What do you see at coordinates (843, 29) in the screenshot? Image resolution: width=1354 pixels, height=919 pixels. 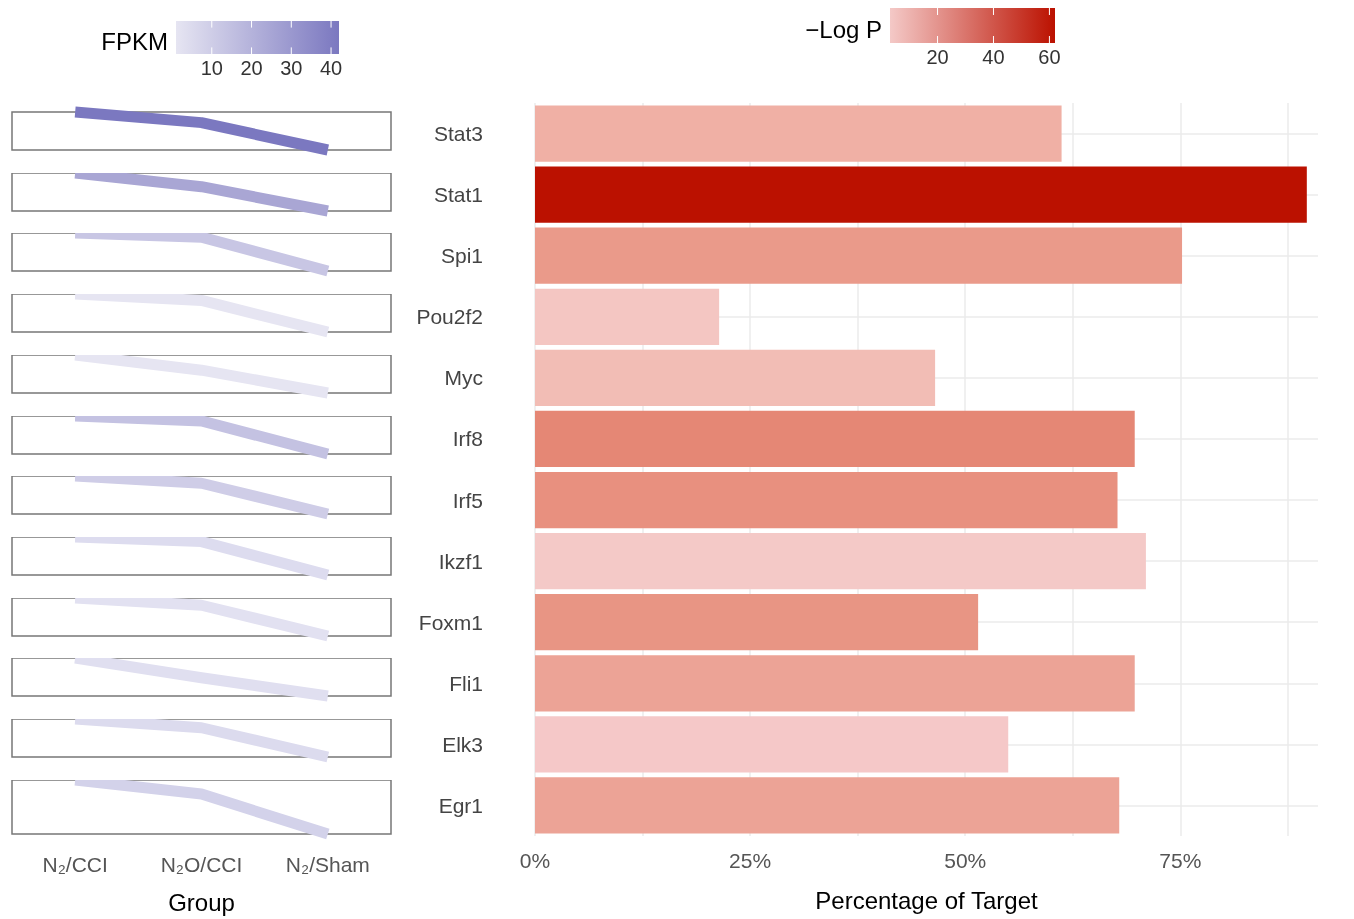 I see `color-bar-title: −Log P` at bounding box center [843, 29].